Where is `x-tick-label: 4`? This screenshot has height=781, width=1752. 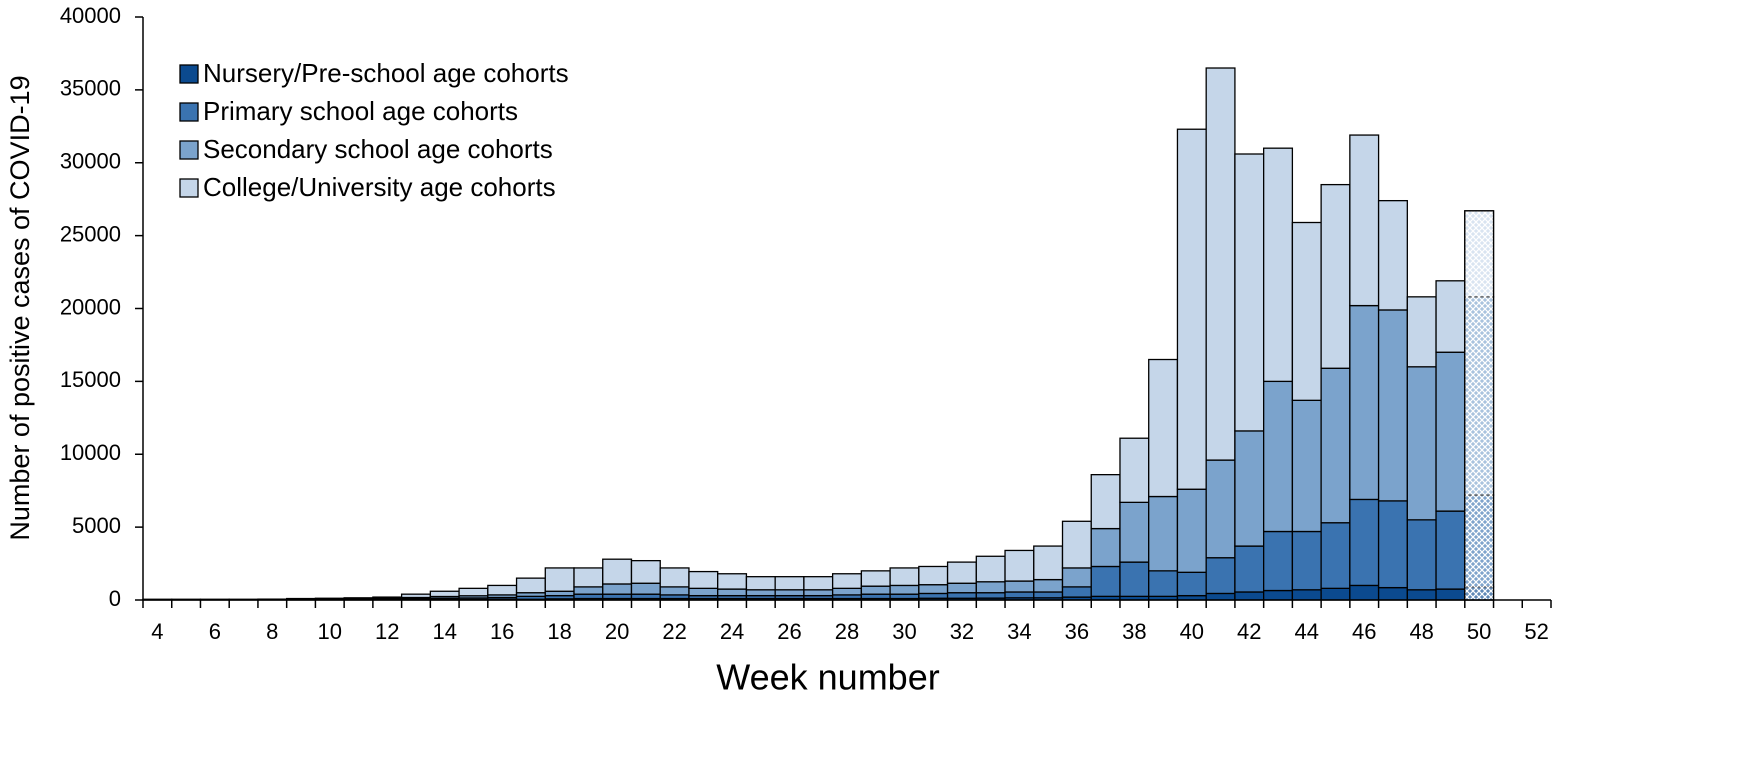
x-tick-label: 4 is located at coordinates (157, 631).